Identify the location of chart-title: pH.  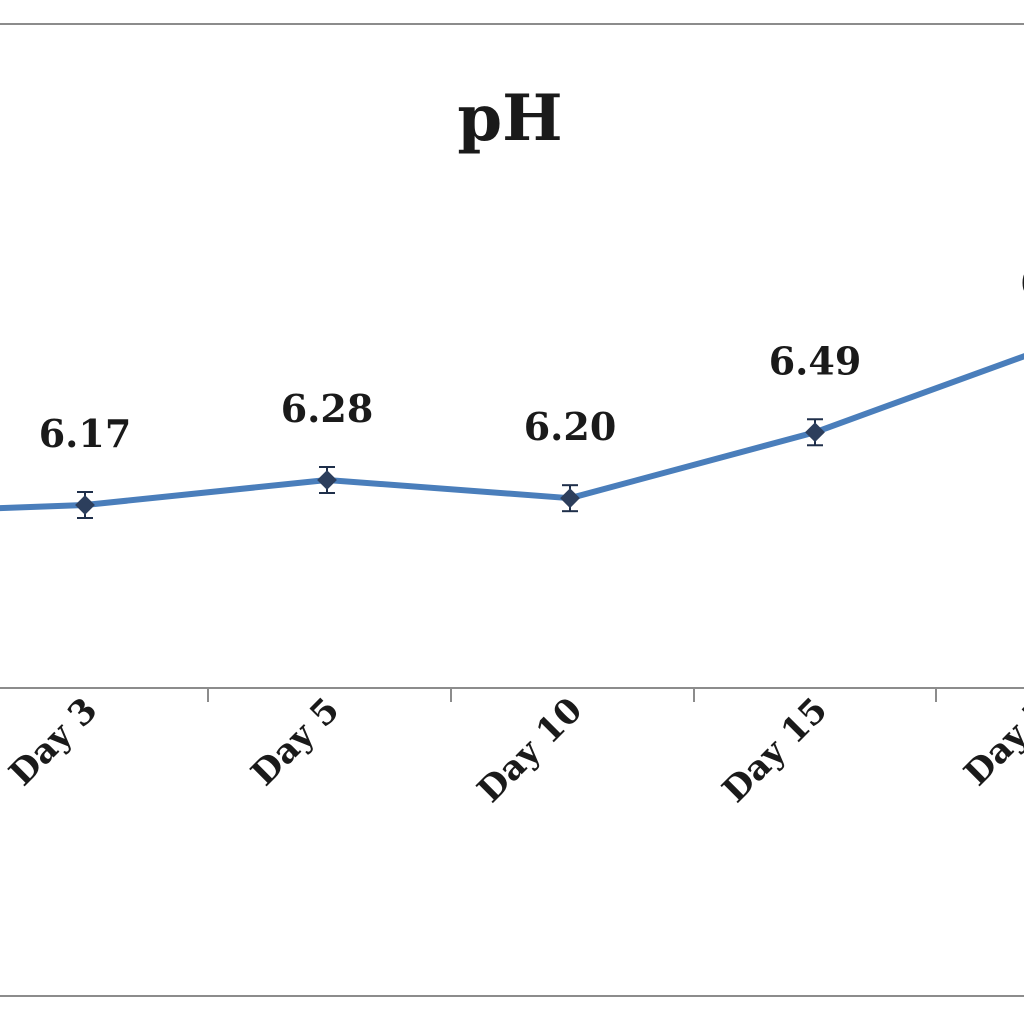
(509, 118).